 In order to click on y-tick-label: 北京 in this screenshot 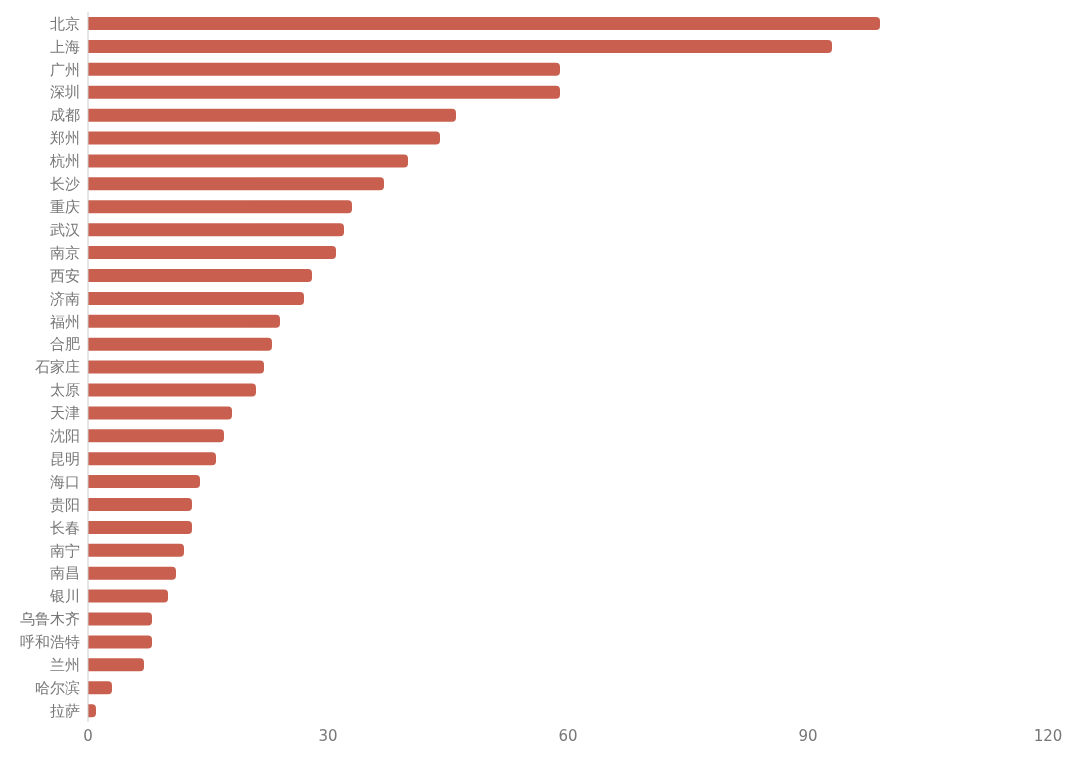, I will do `click(65, 23)`.